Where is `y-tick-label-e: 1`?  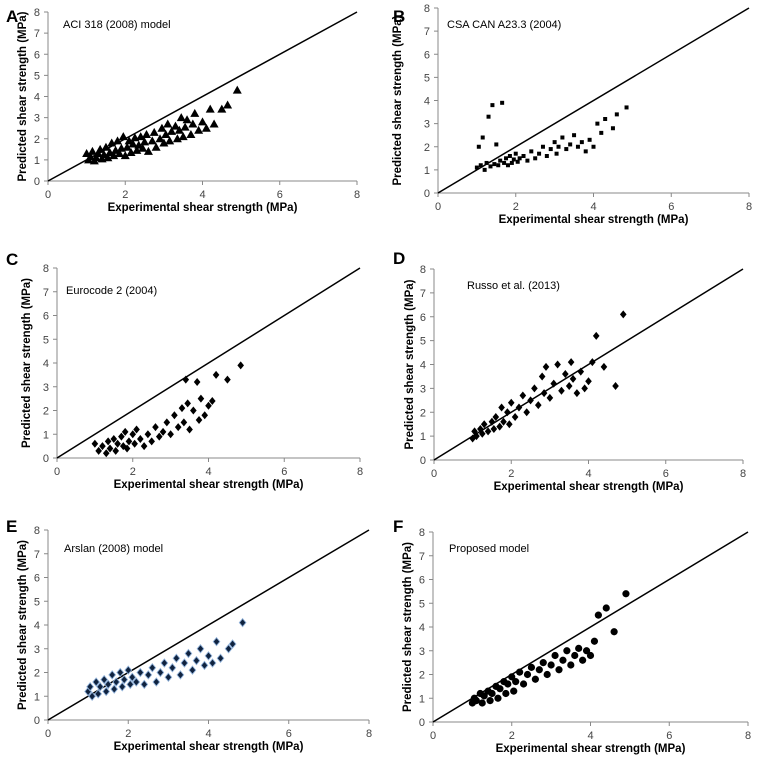
y-tick-label-e: 1 is located at coordinates (37, 697).